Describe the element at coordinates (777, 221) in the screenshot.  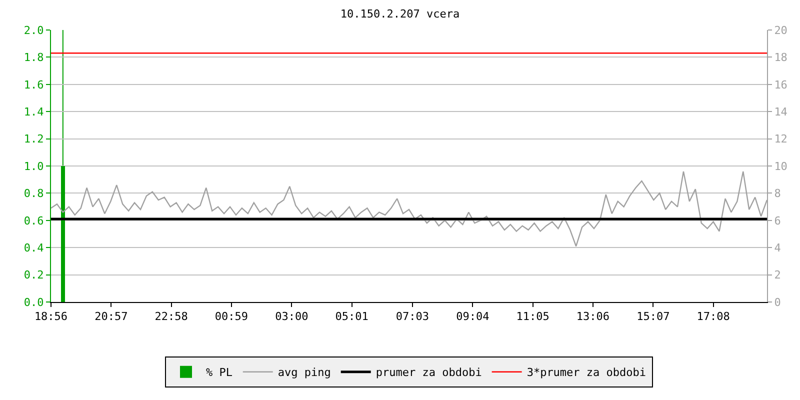
I see `y2-tick-label: 6` at that location.